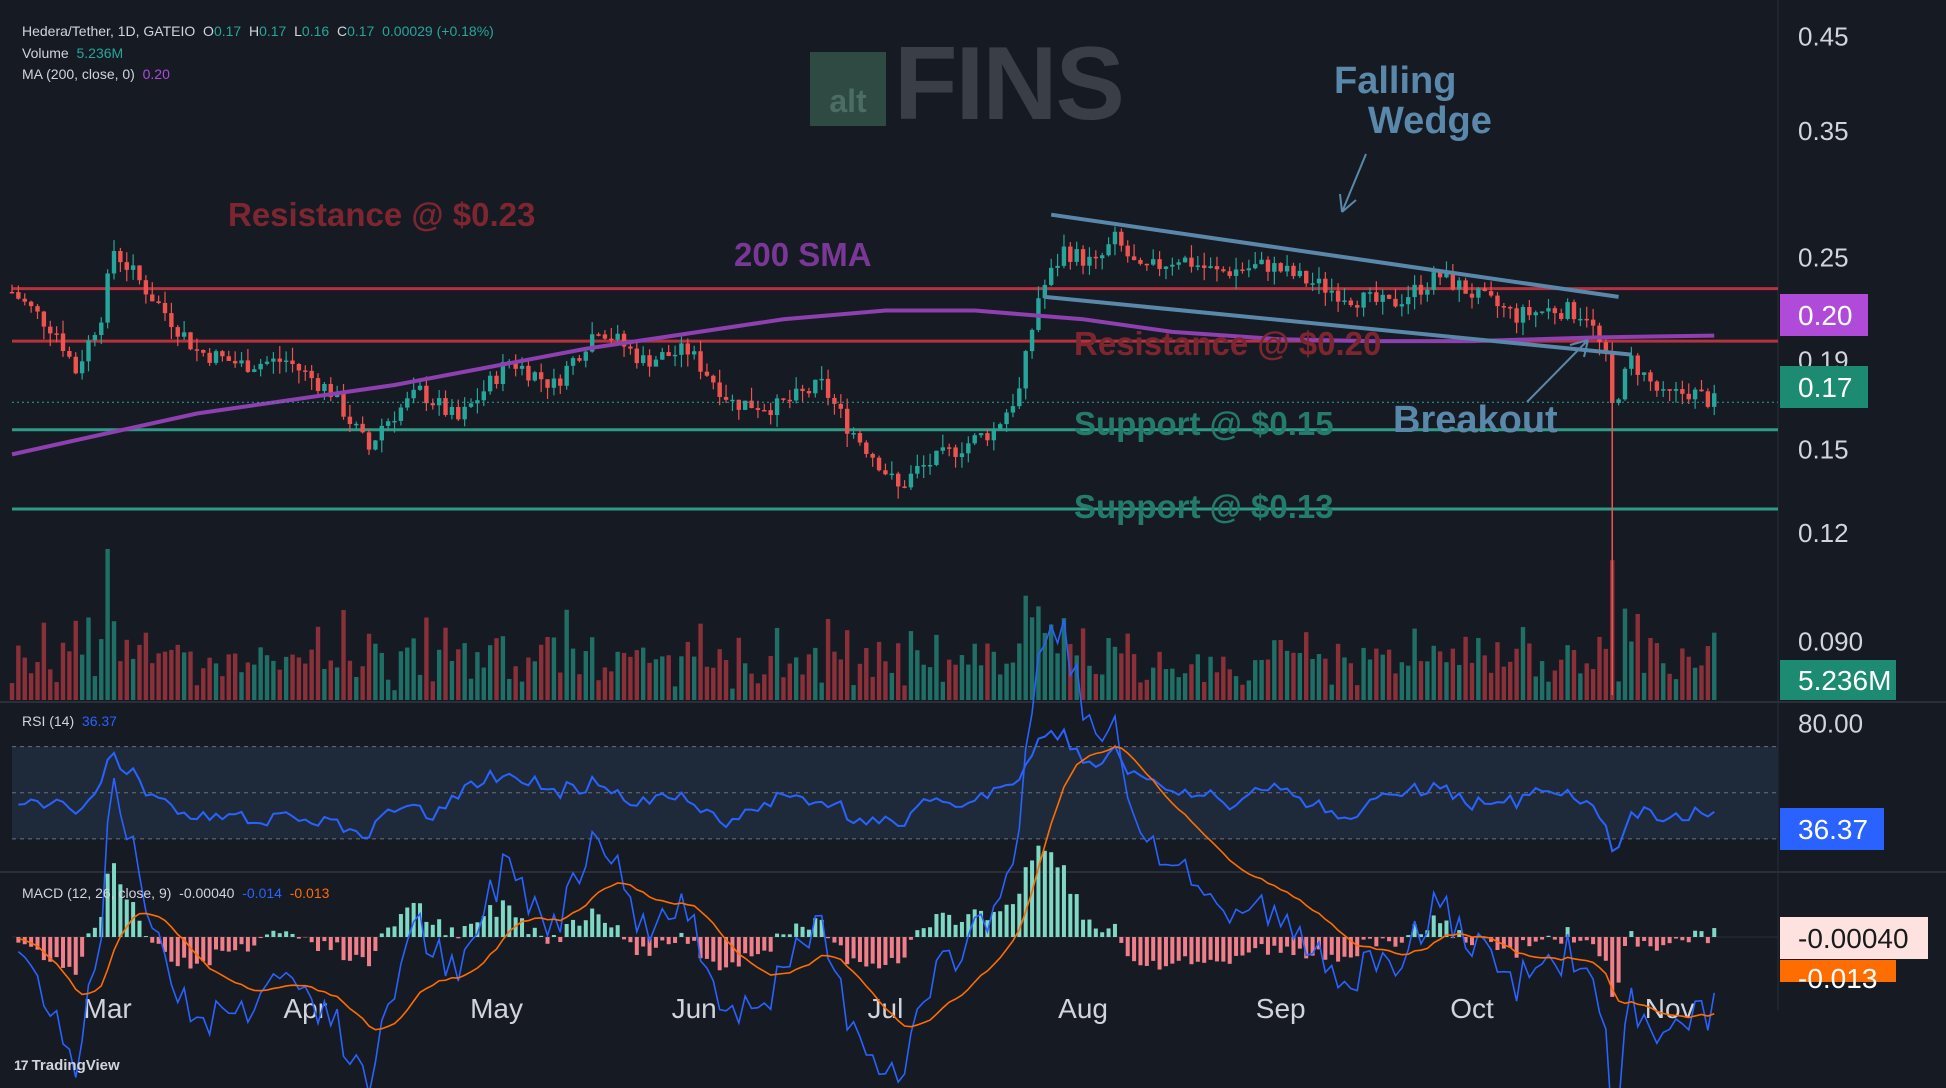 The image size is (1946, 1088). I want to click on high-label: H, so click(254, 31).